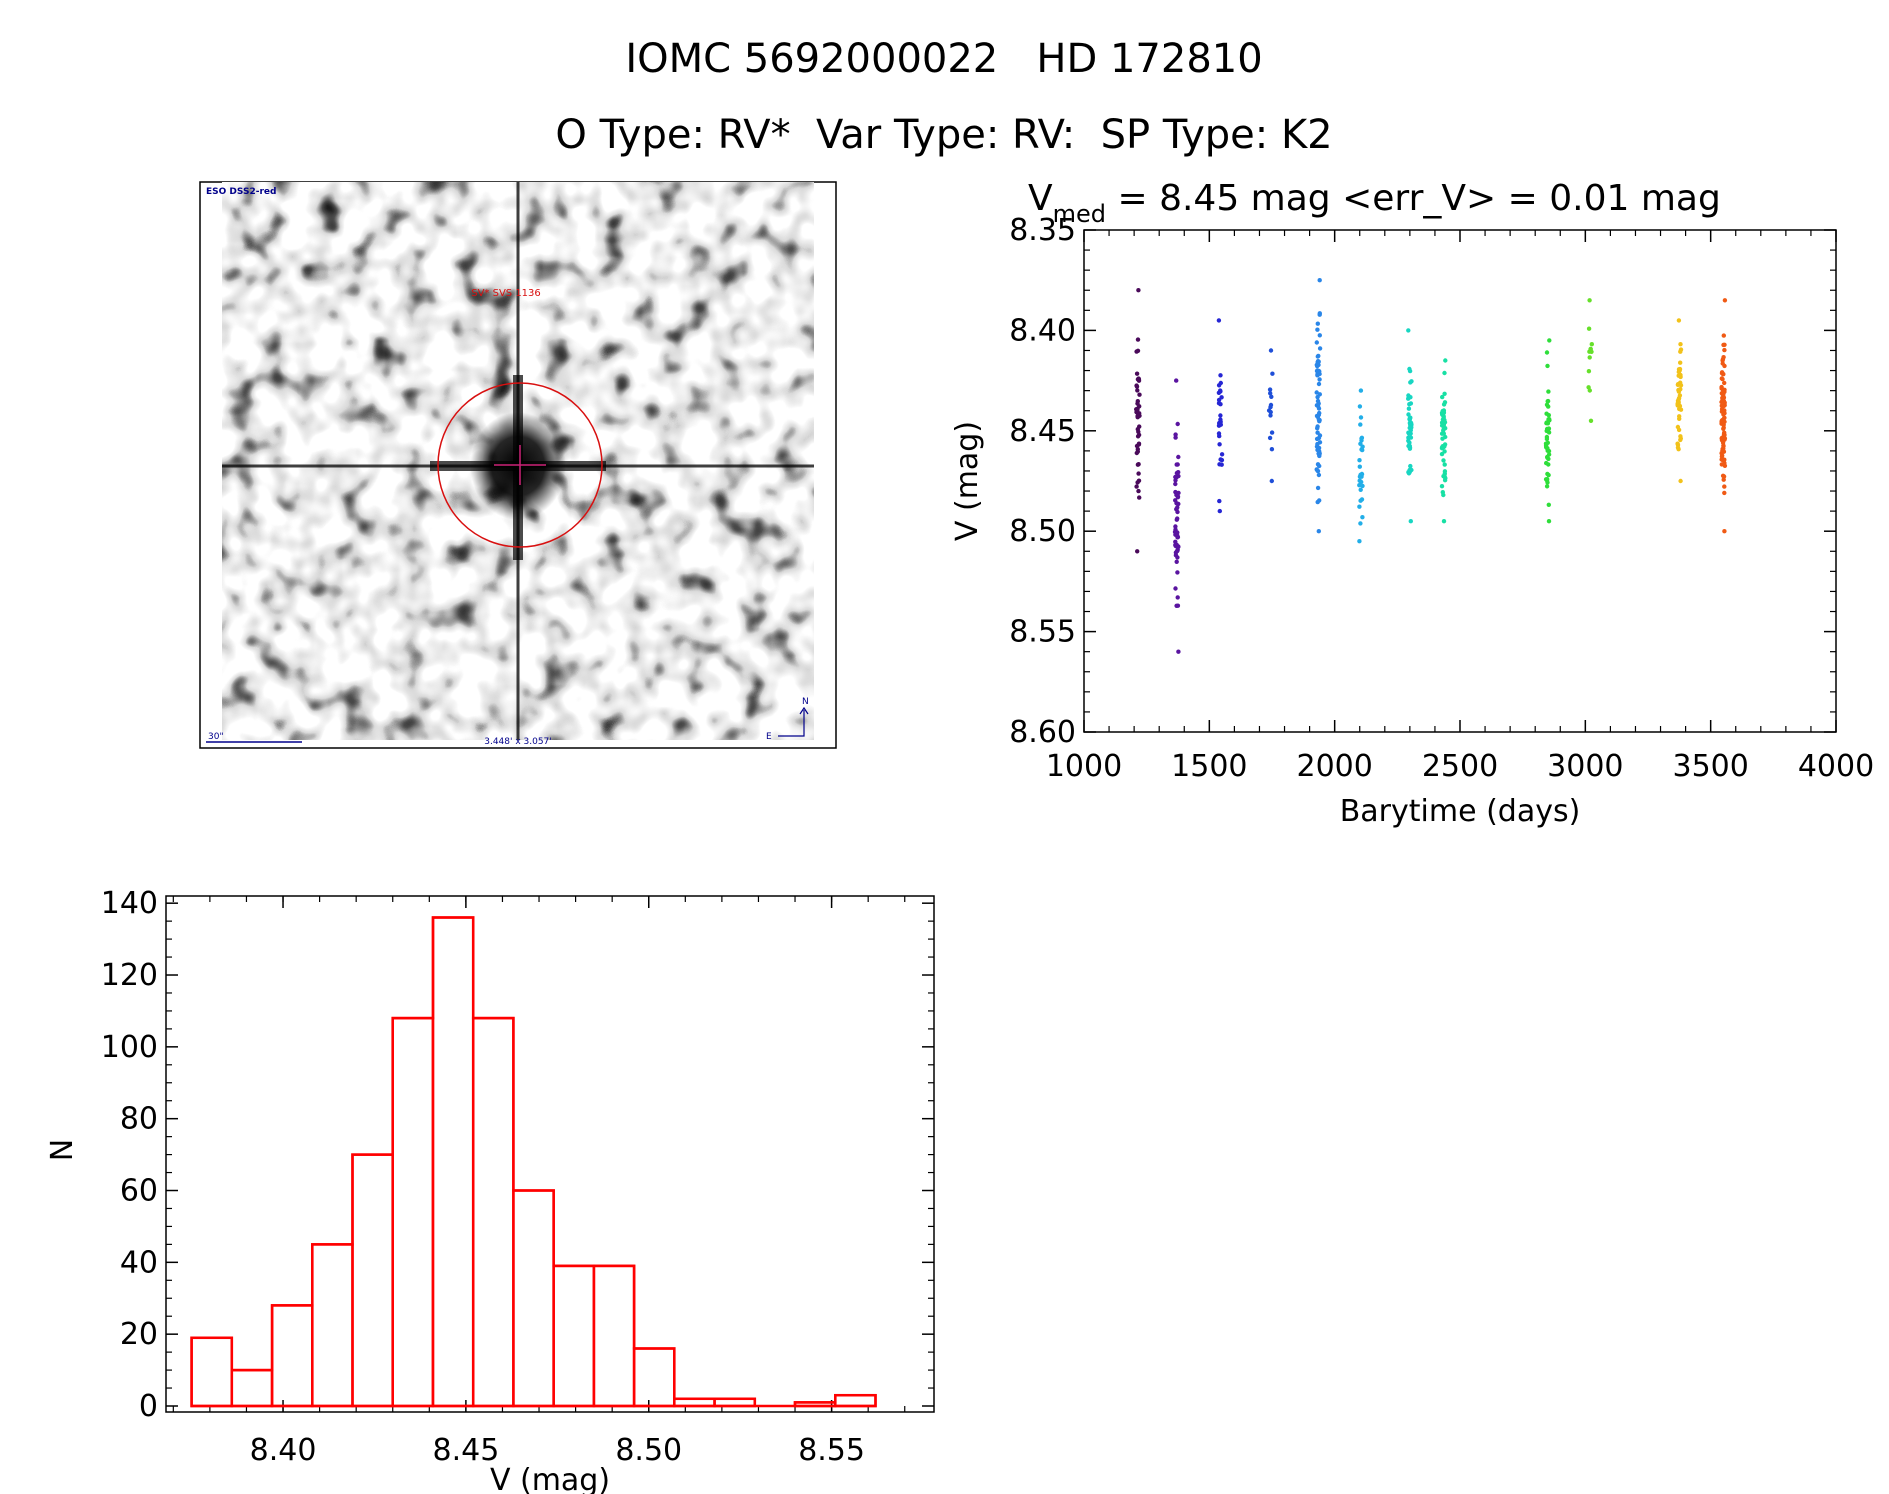 This screenshot has width=1889, height=1494. Describe the element at coordinates (550, 1478) in the screenshot. I see `histogram-xlabel: V (mag)` at that location.